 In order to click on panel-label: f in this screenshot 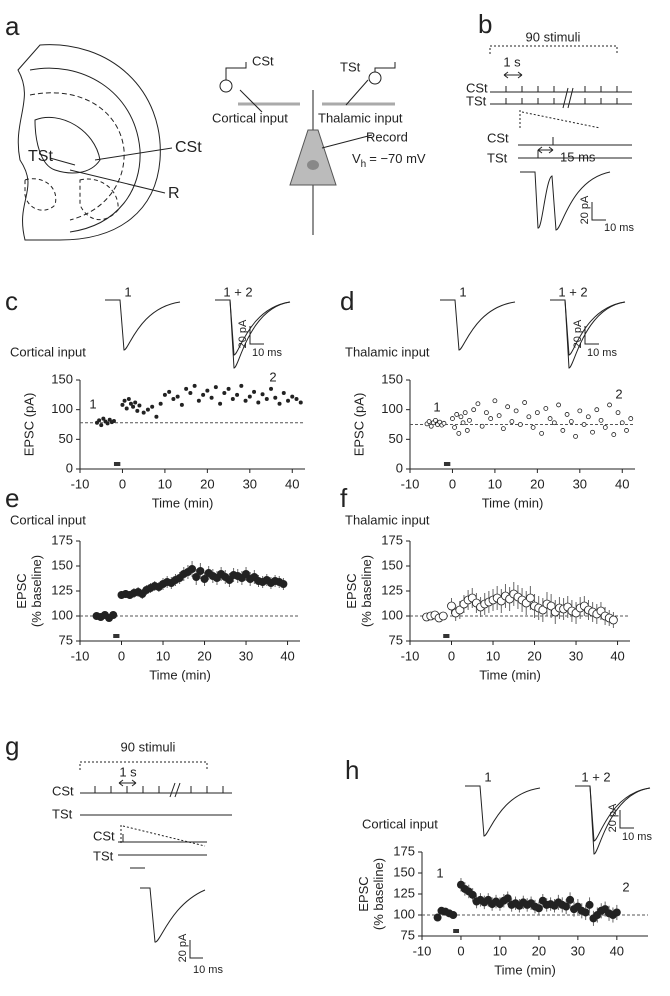, I will do `click(344, 498)`.